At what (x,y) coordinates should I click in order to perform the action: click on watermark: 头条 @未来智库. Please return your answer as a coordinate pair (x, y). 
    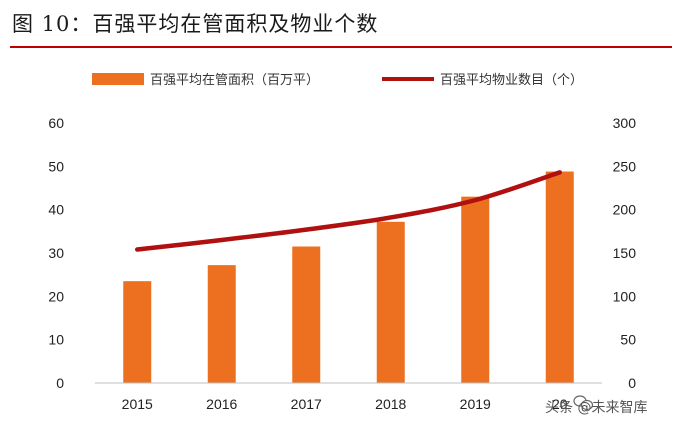
    Looking at the image, I should click on (596, 405).